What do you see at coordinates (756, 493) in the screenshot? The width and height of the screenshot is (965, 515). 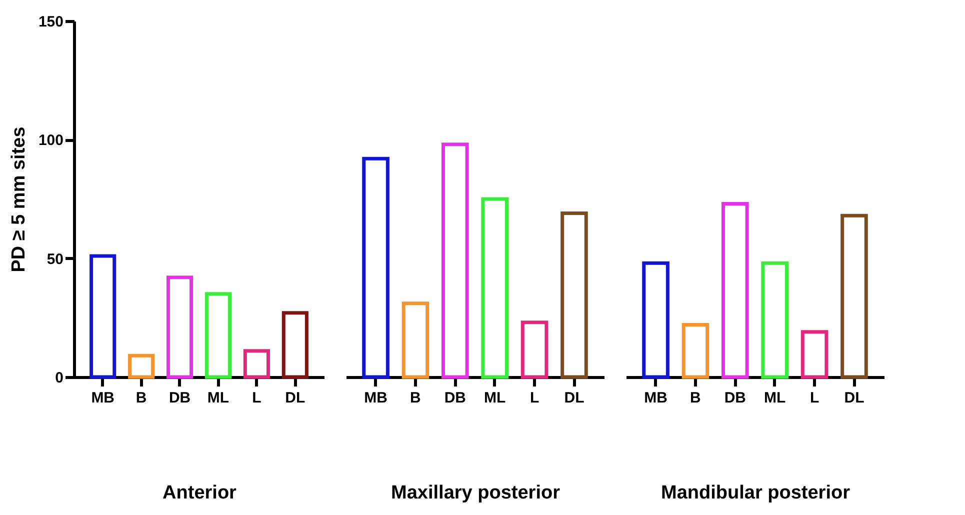 I see `x-axis-title: Mandibular posterior` at bounding box center [756, 493].